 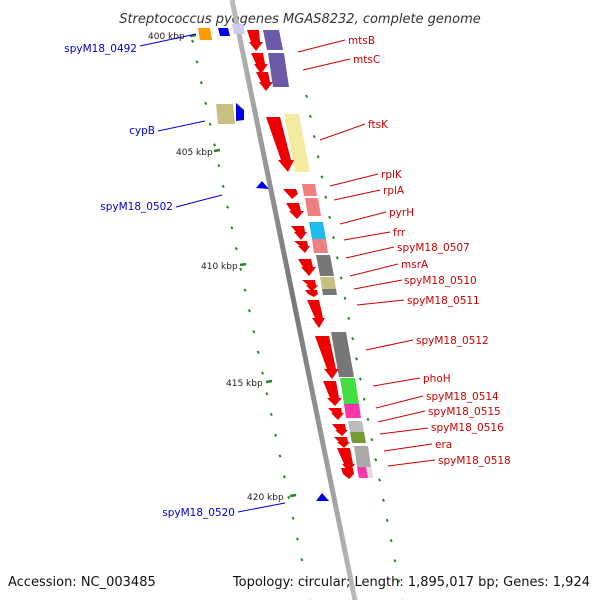 What do you see at coordinates (82, 582) in the screenshot?
I see `accession-text: Accession: NC_003485` at bounding box center [82, 582].